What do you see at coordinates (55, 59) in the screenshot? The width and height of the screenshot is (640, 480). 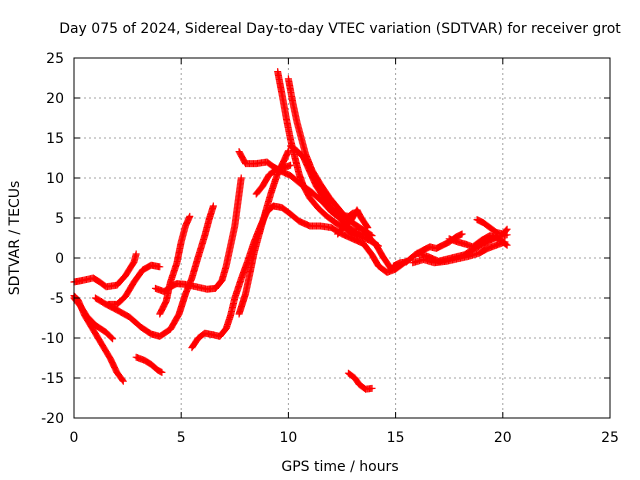 I see `y-tick-label: 25` at bounding box center [55, 59].